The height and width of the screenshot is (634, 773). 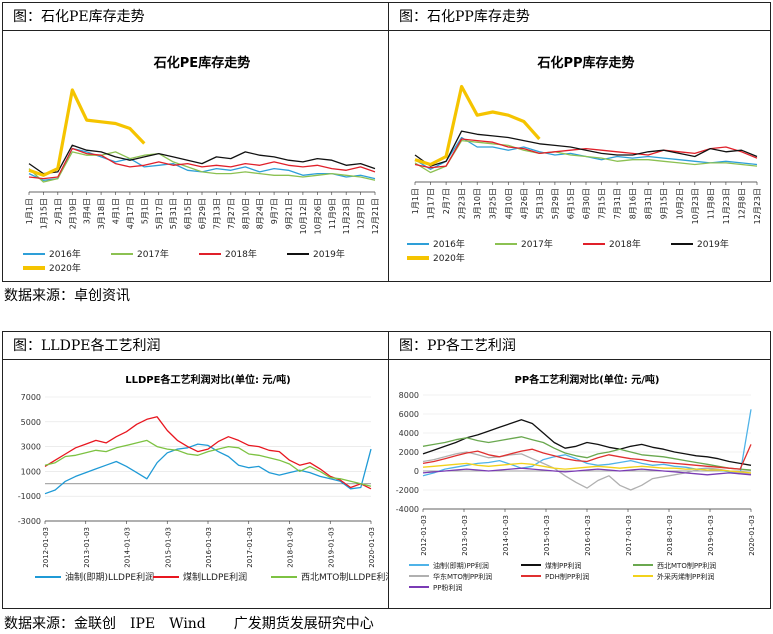 I want to click on legend-label: PDH制PP利润, so click(x=567, y=576).